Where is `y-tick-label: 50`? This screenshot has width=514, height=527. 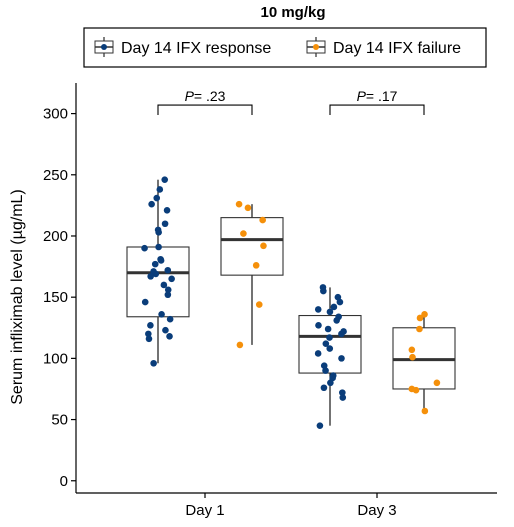 y-tick-label: 50 is located at coordinates (59, 420).